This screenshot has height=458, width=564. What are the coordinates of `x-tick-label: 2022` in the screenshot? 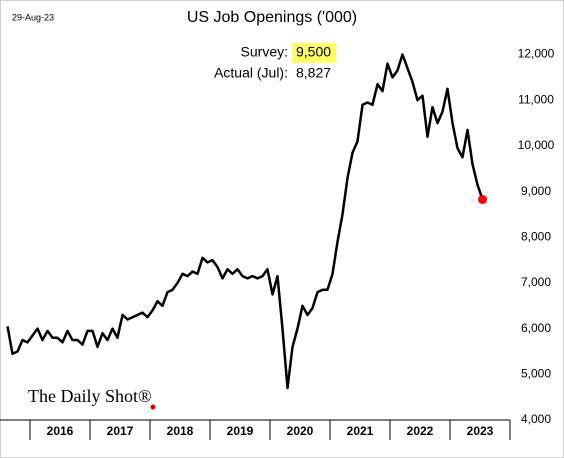 It's located at (420, 431).